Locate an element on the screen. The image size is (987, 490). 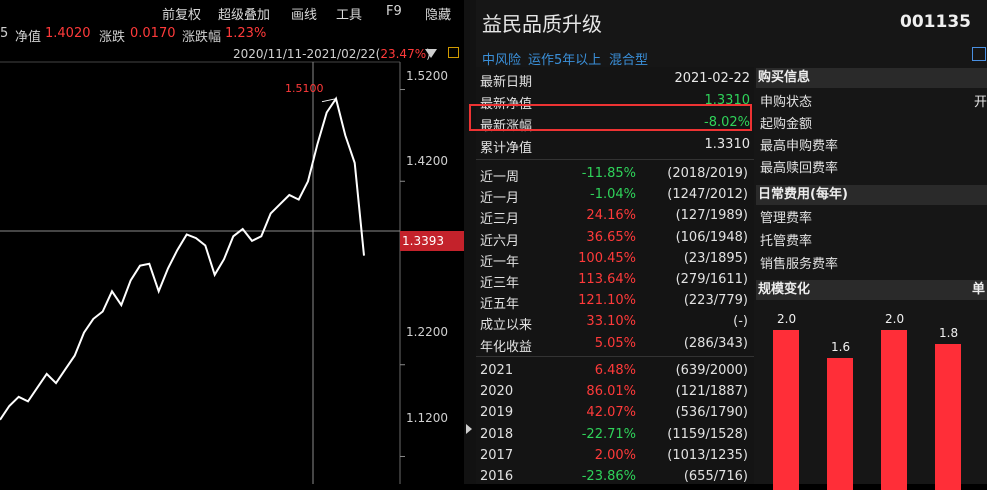
chgpct-label: 涨跌幅 is located at coordinates (202, 37).